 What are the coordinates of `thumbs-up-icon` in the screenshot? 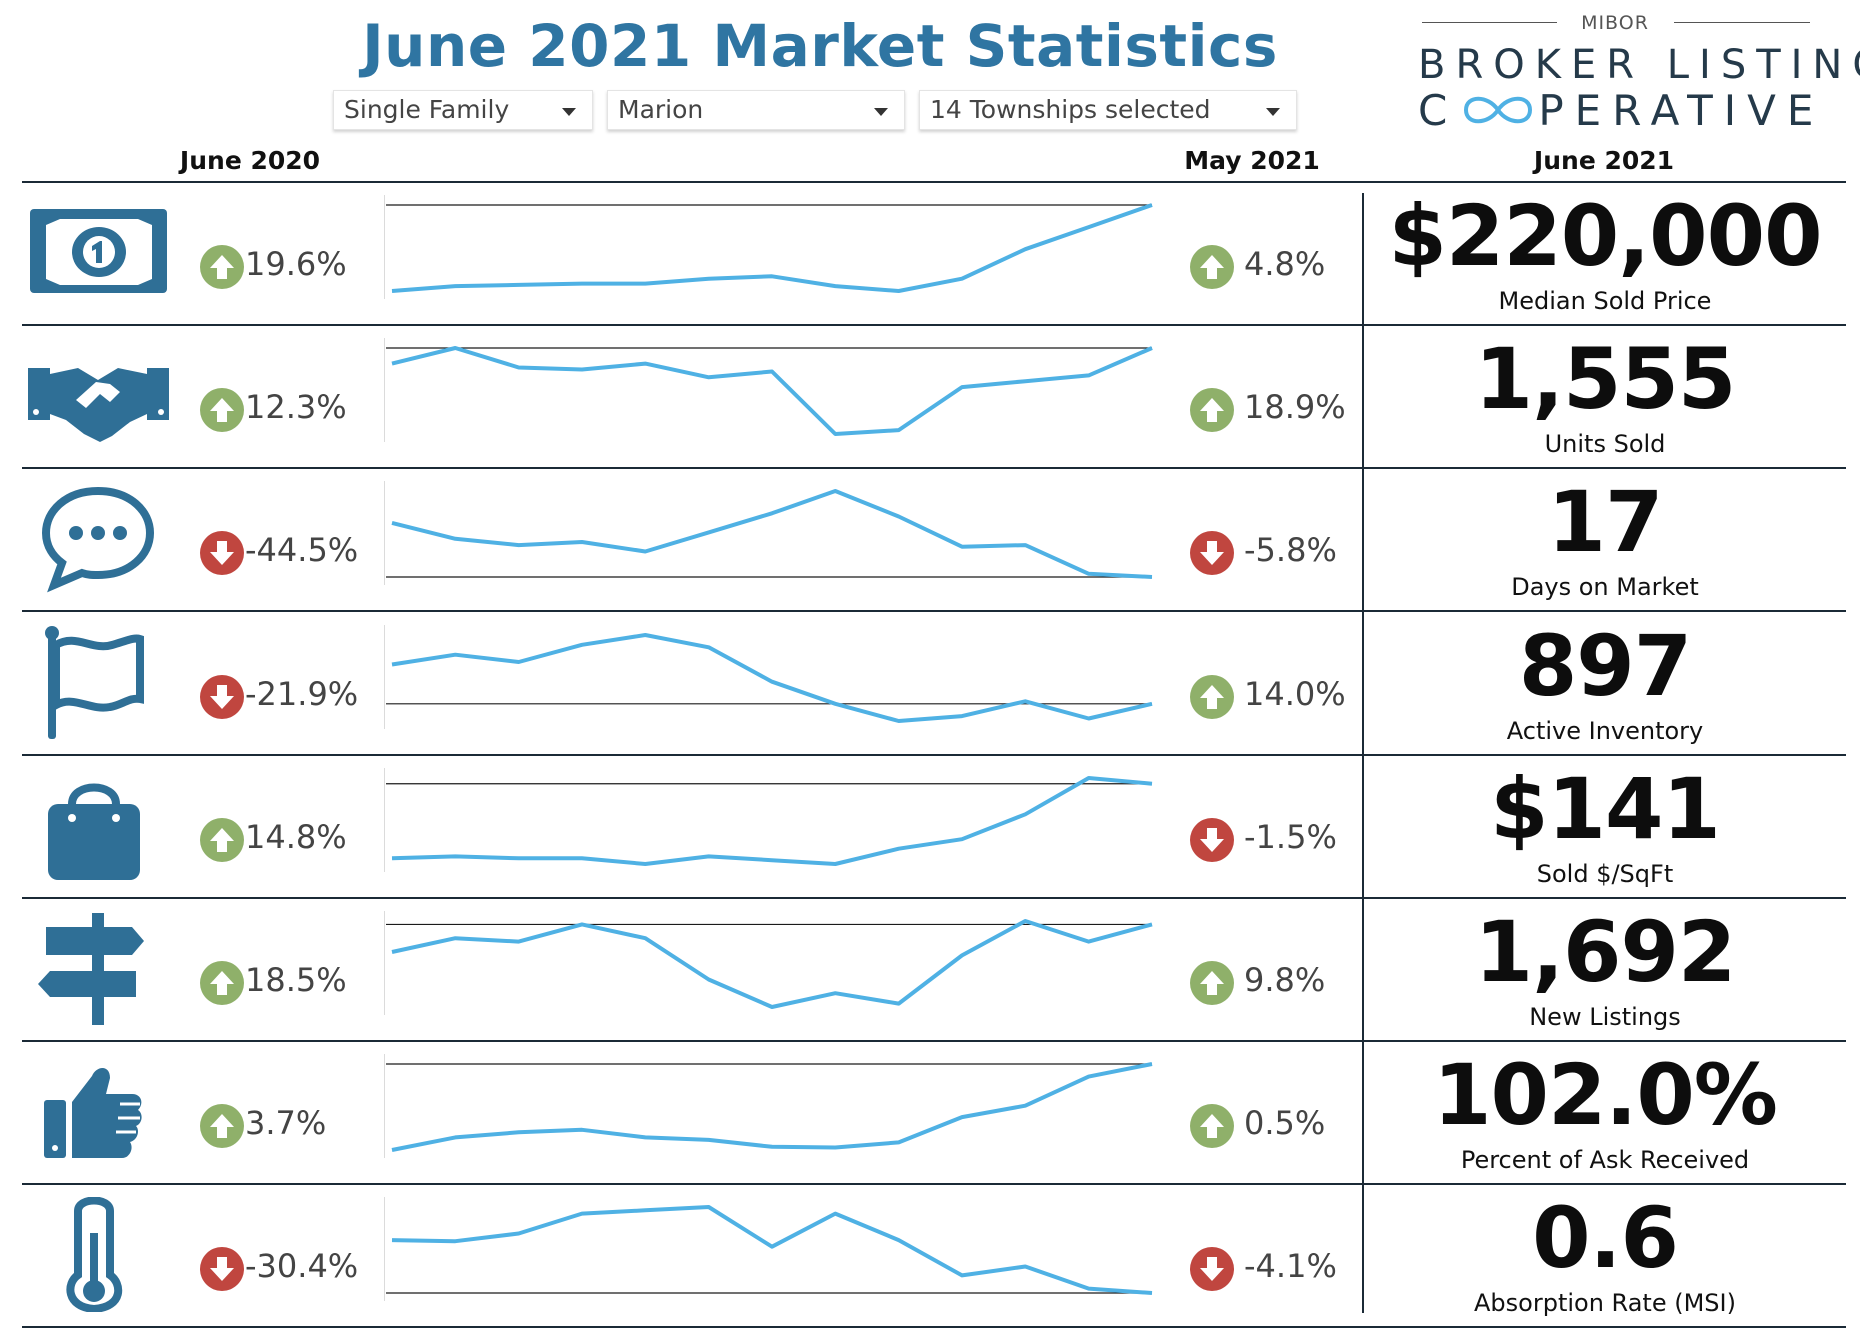 It's located at (98, 1111).